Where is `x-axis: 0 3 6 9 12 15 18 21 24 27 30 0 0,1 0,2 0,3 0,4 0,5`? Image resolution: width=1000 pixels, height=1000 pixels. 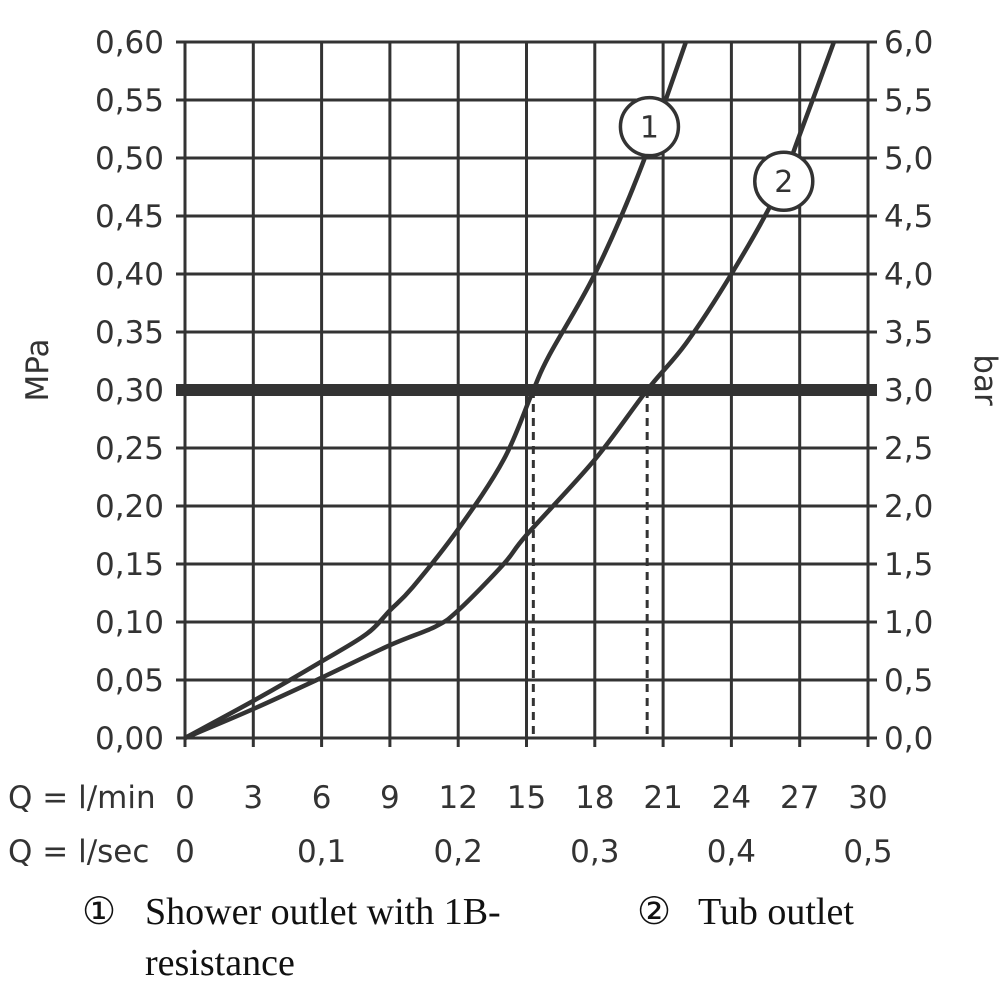
x-axis: 0 3 6 9 12 15 18 21 24 27 30 0 0,1 0,2 0,3 0,4 0,5 is located at coordinates (534, 825).